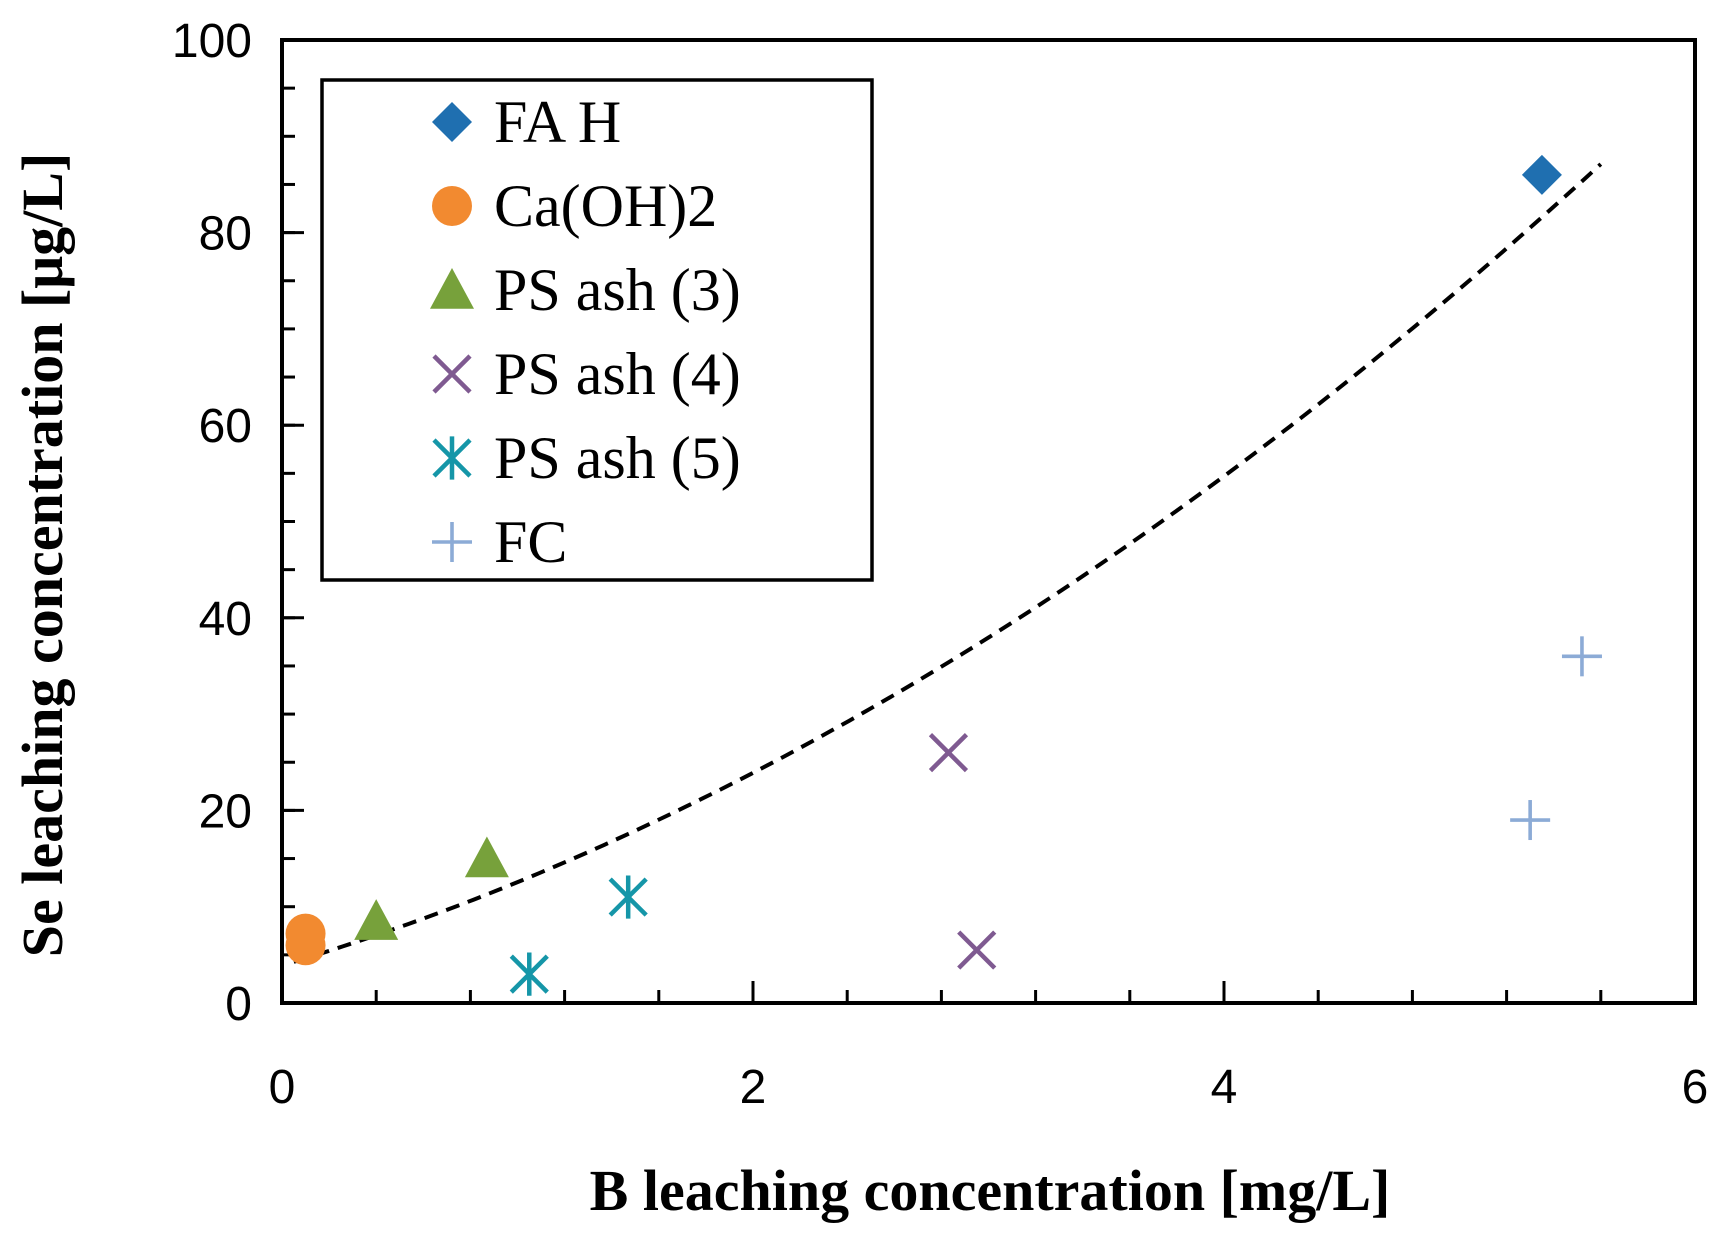 The image size is (1721, 1250). What do you see at coordinates (452, 206) in the screenshot?
I see `legend-ca-oh-2-circle-icon` at bounding box center [452, 206].